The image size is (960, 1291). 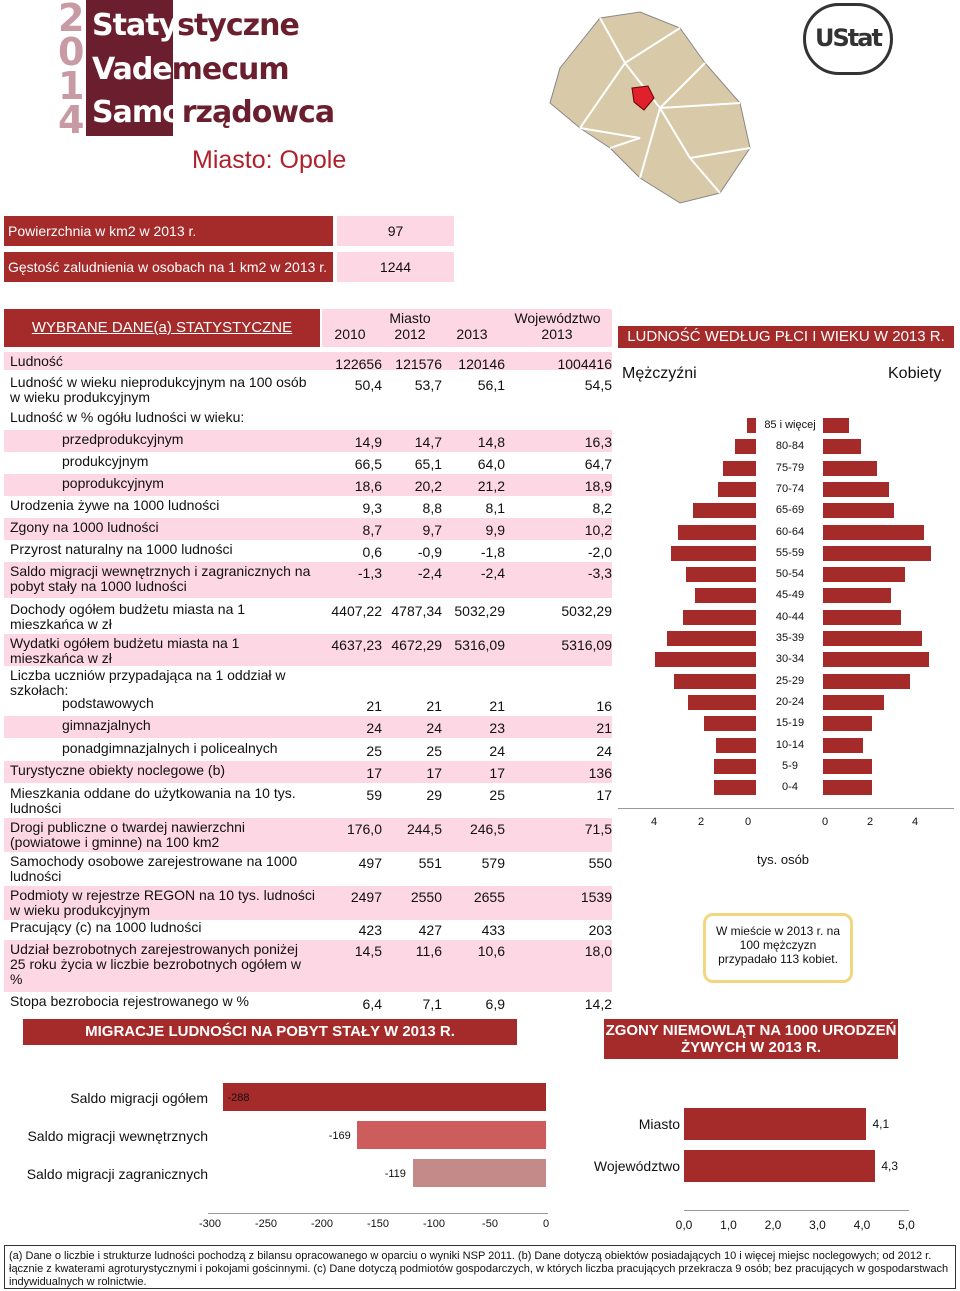 I want to click on row-value: 23, so click(x=497, y=728).